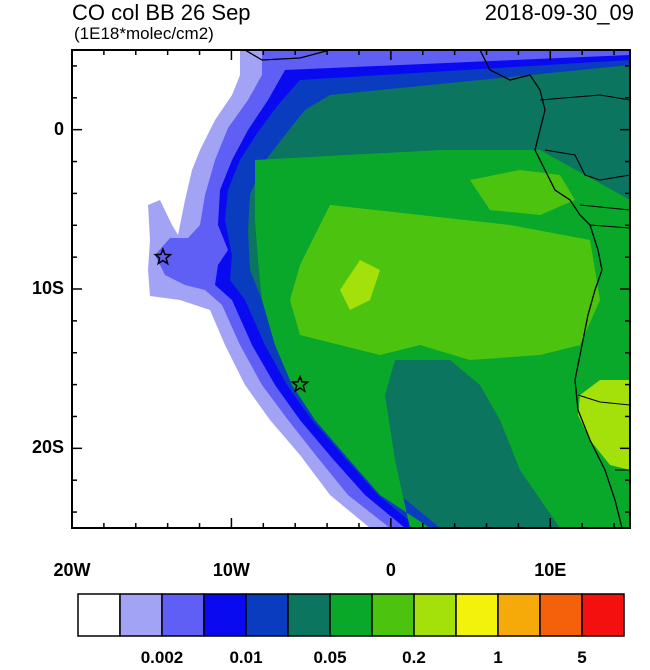  What do you see at coordinates (162, 657) in the screenshot?
I see `colorbar-label: 0.002` at bounding box center [162, 657].